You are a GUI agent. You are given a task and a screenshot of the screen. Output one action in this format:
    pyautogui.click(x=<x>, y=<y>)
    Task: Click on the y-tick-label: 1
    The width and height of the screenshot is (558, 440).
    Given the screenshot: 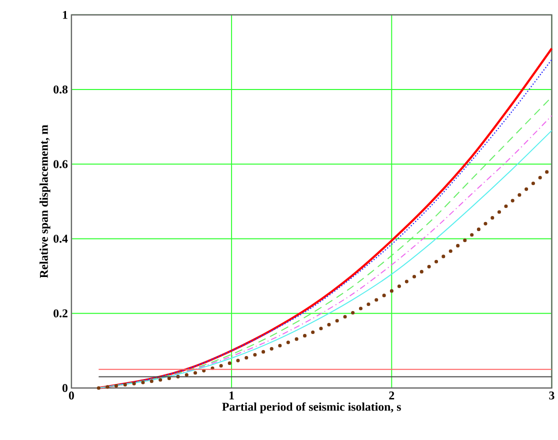 What is the action you would take?
    pyautogui.click(x=65, y=15)
    